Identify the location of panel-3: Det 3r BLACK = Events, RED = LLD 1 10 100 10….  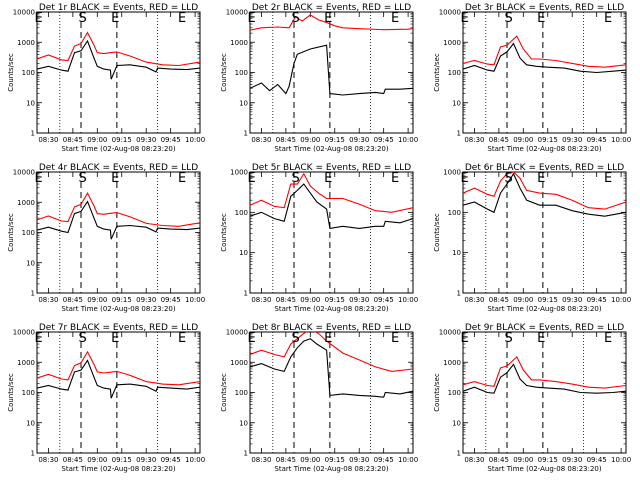
(532, 78).